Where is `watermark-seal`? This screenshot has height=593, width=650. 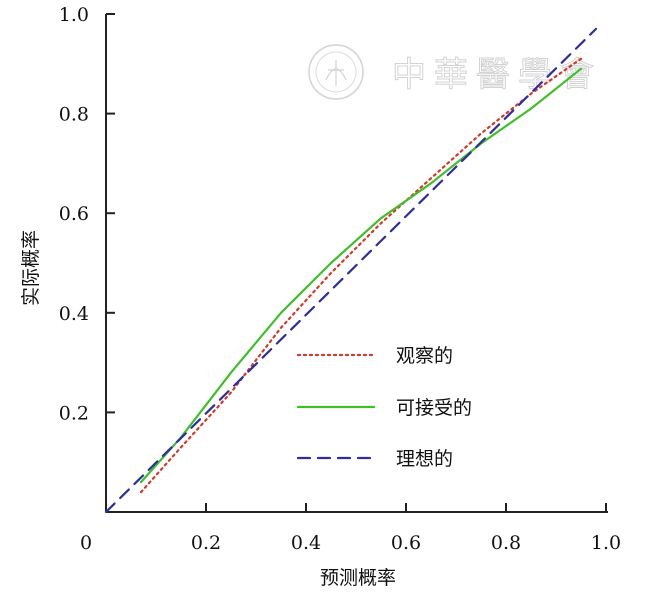
watermark-seal is located at coordinates (336, 72).